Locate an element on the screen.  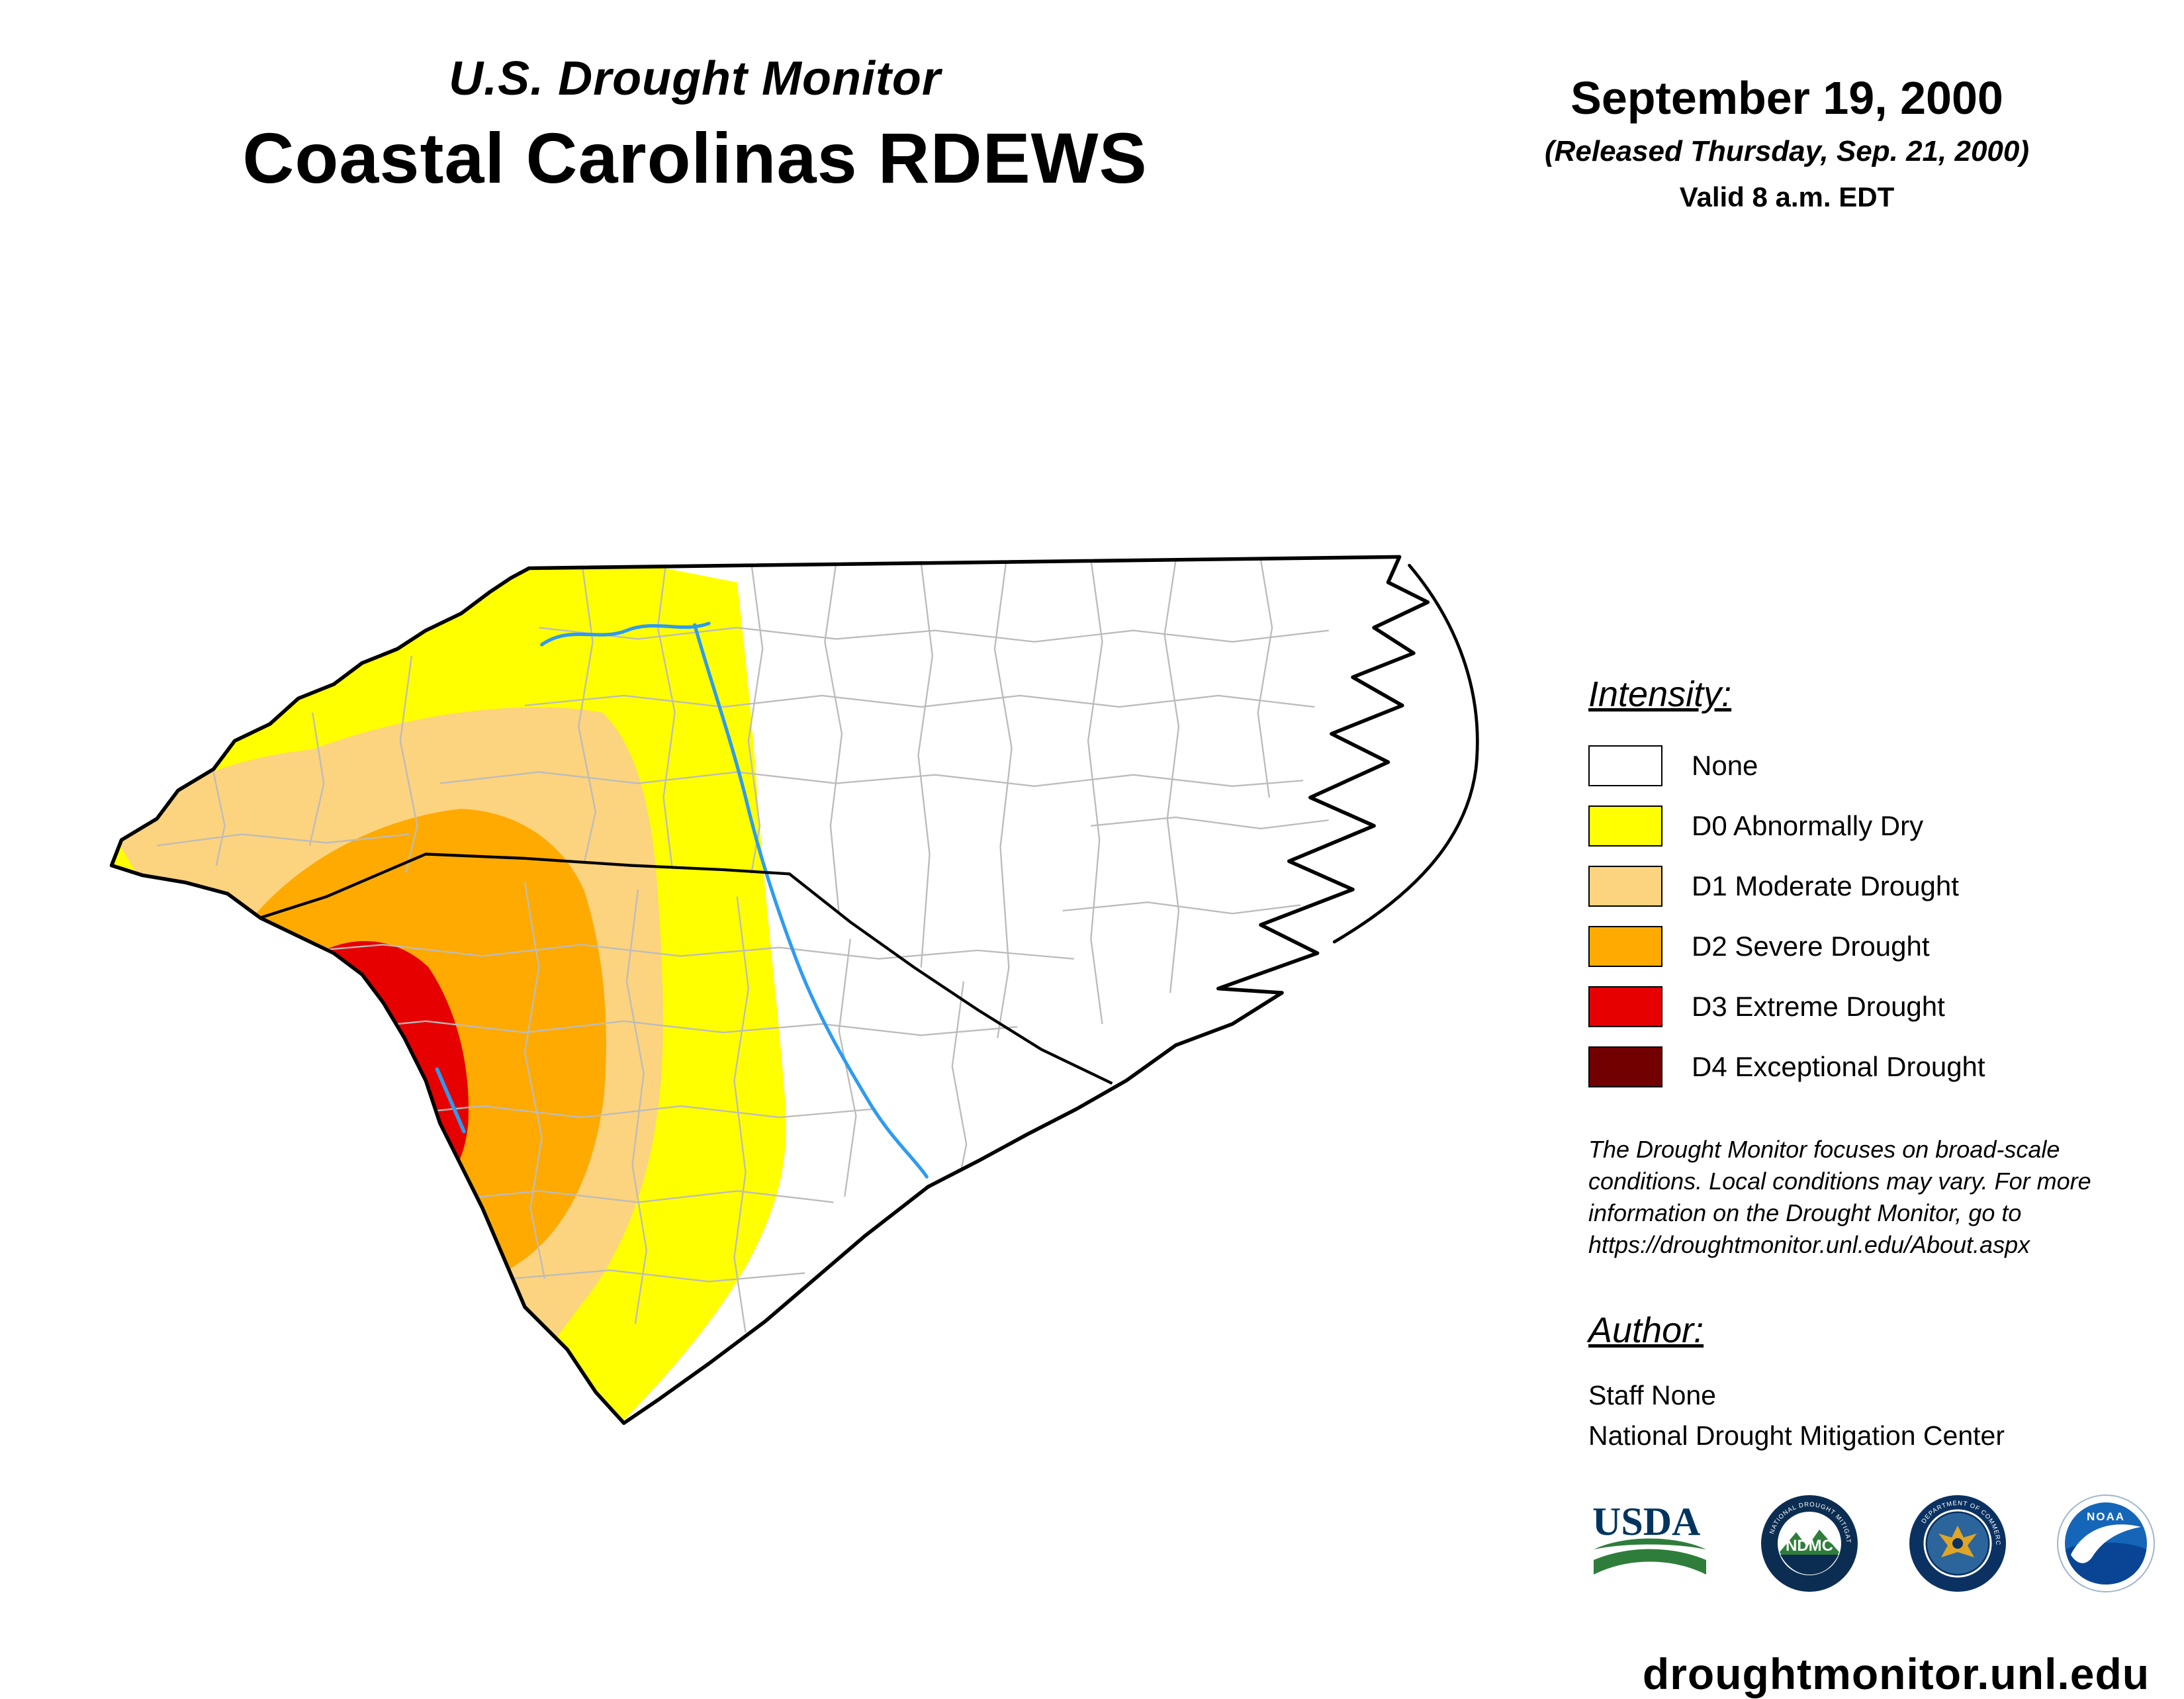
legend-row-d1: D1 Moderate Drought is located at coordinates (1886, 887).